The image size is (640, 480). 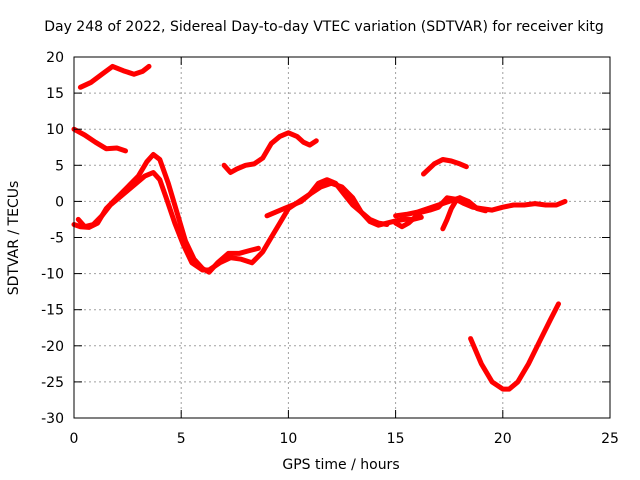 What do you see at coordinates (288, 439) in the screenshot?
I see `x-tick-label: 10` at bounding box center [288, 439].